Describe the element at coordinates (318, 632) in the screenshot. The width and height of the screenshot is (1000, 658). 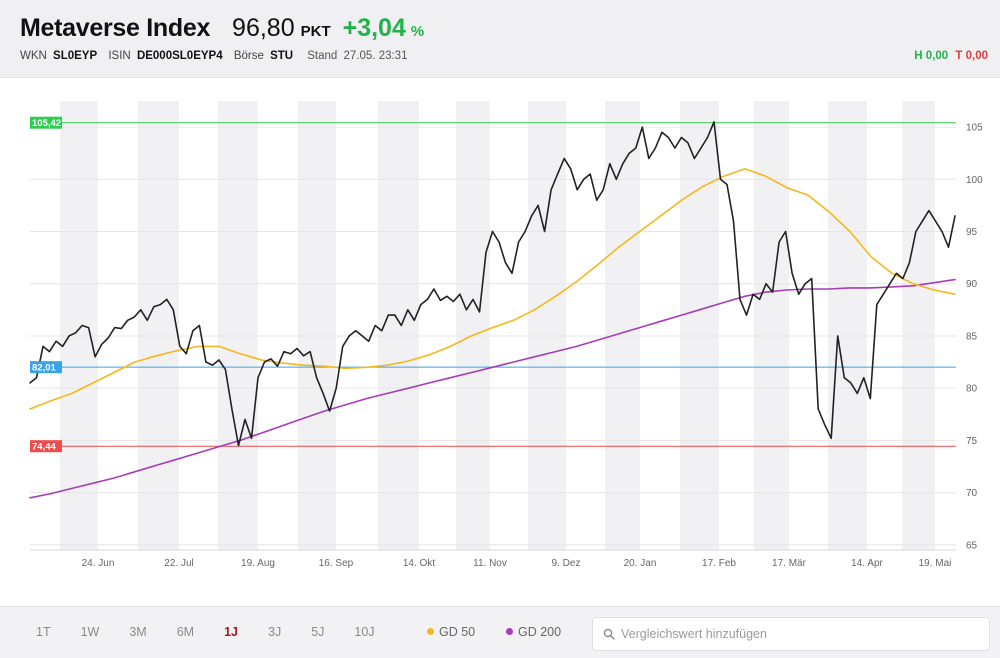
I see `range-button-5j: 5J` at that location.